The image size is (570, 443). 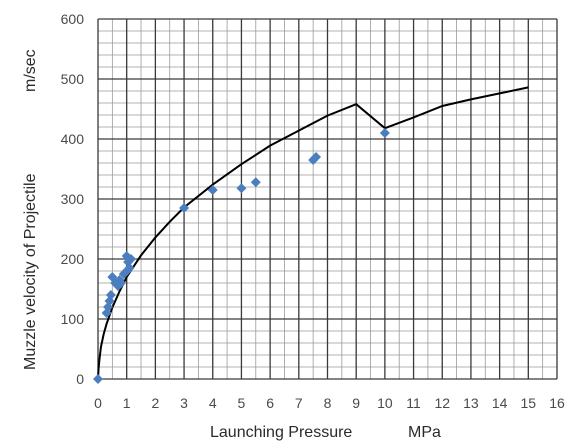 I want to click on x-tick-label: 6, so click(x=270, y=403).